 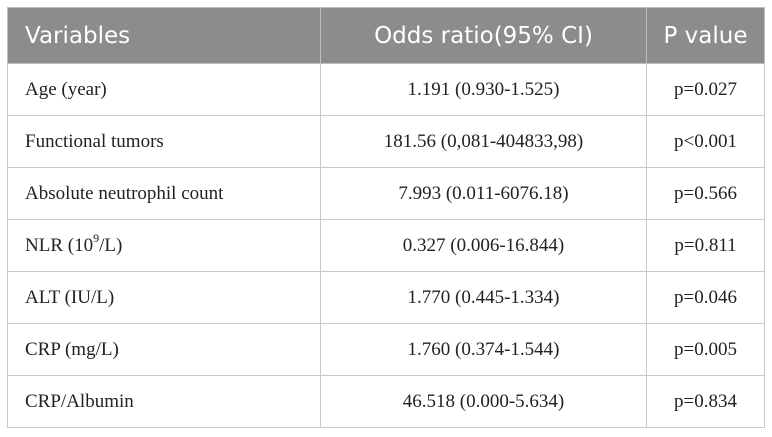 What do you see at coordinates (164, 401) in the screenshot?
I see `cell-variable: CRP/Albumin` at bounding box center [164, 401].